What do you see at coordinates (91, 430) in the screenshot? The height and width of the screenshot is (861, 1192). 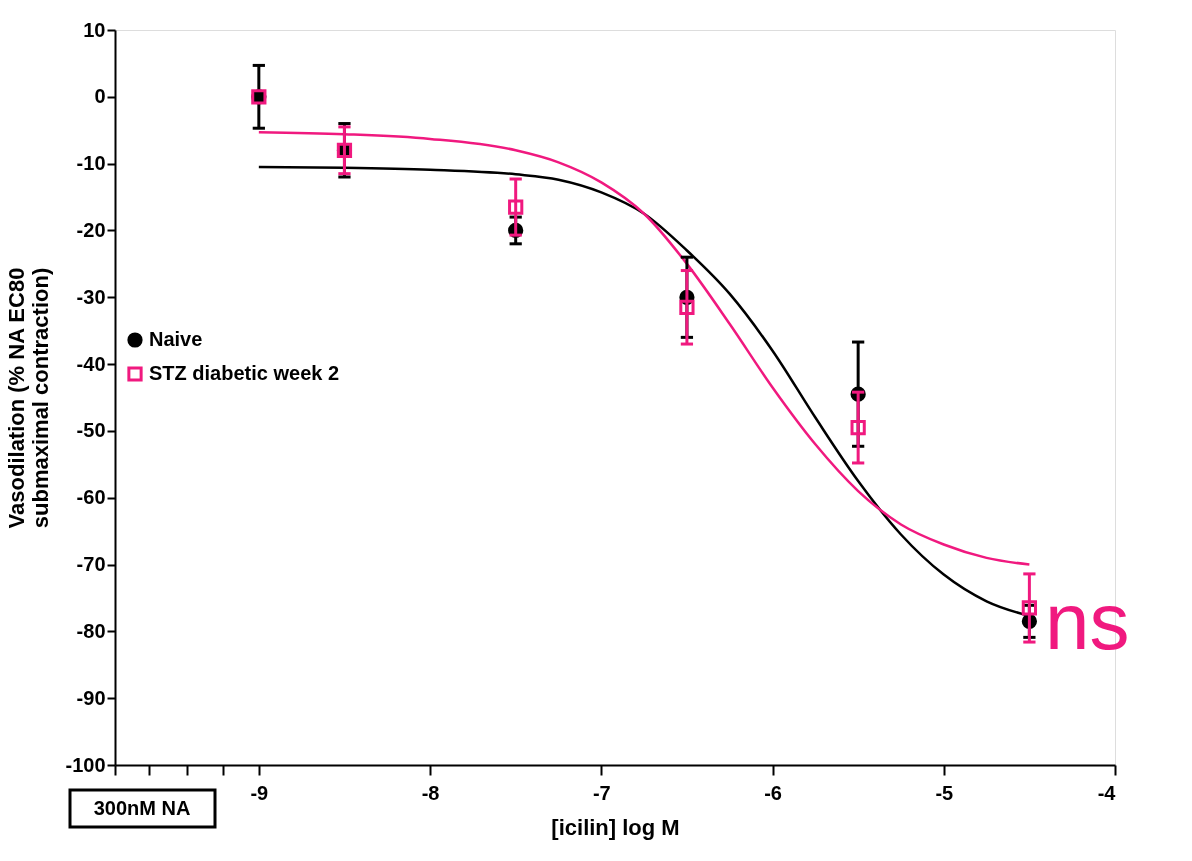 I see `y-tick-label: -50` at bounding box center [91, 430].